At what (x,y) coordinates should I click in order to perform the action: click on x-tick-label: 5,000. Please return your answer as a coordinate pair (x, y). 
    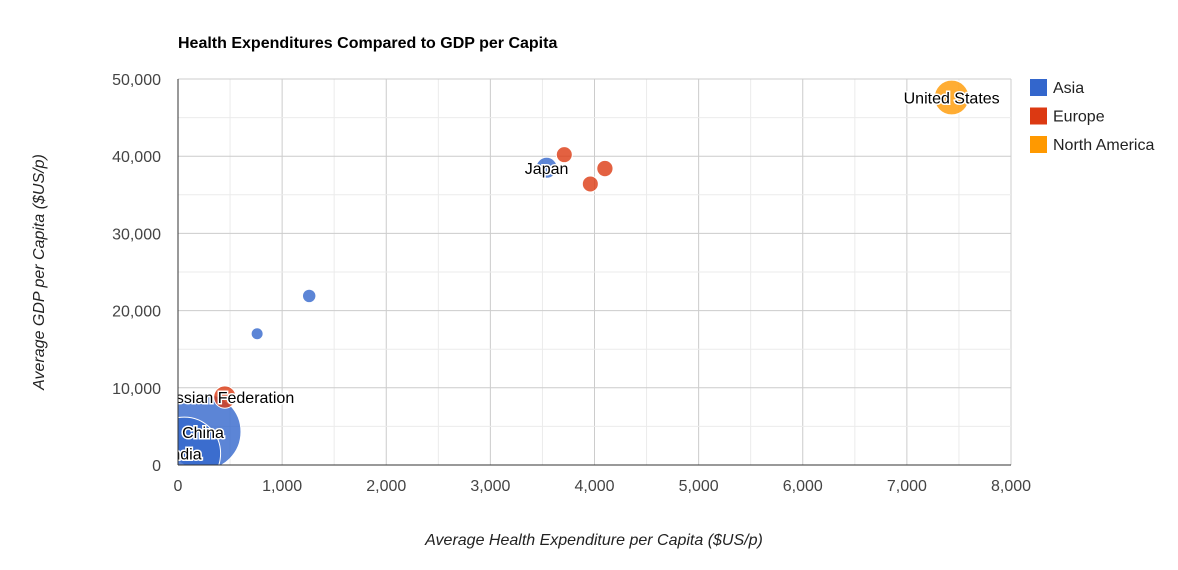
    Looking at the image, I should click on (699, 486).